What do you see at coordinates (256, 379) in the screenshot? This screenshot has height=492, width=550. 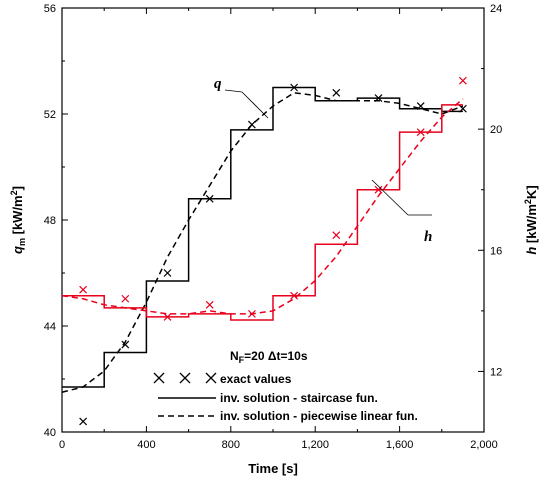 I see `legend-exact-label: exact values` at bounding box center [256, 379].